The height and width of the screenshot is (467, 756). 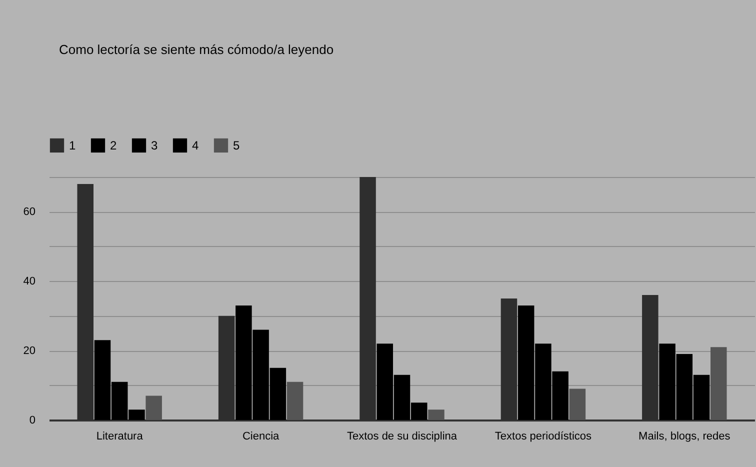 What do you see at coordinates (72, 145) in the screenshot?
I see `legend-label: 1` at bounding box center [72, 145].